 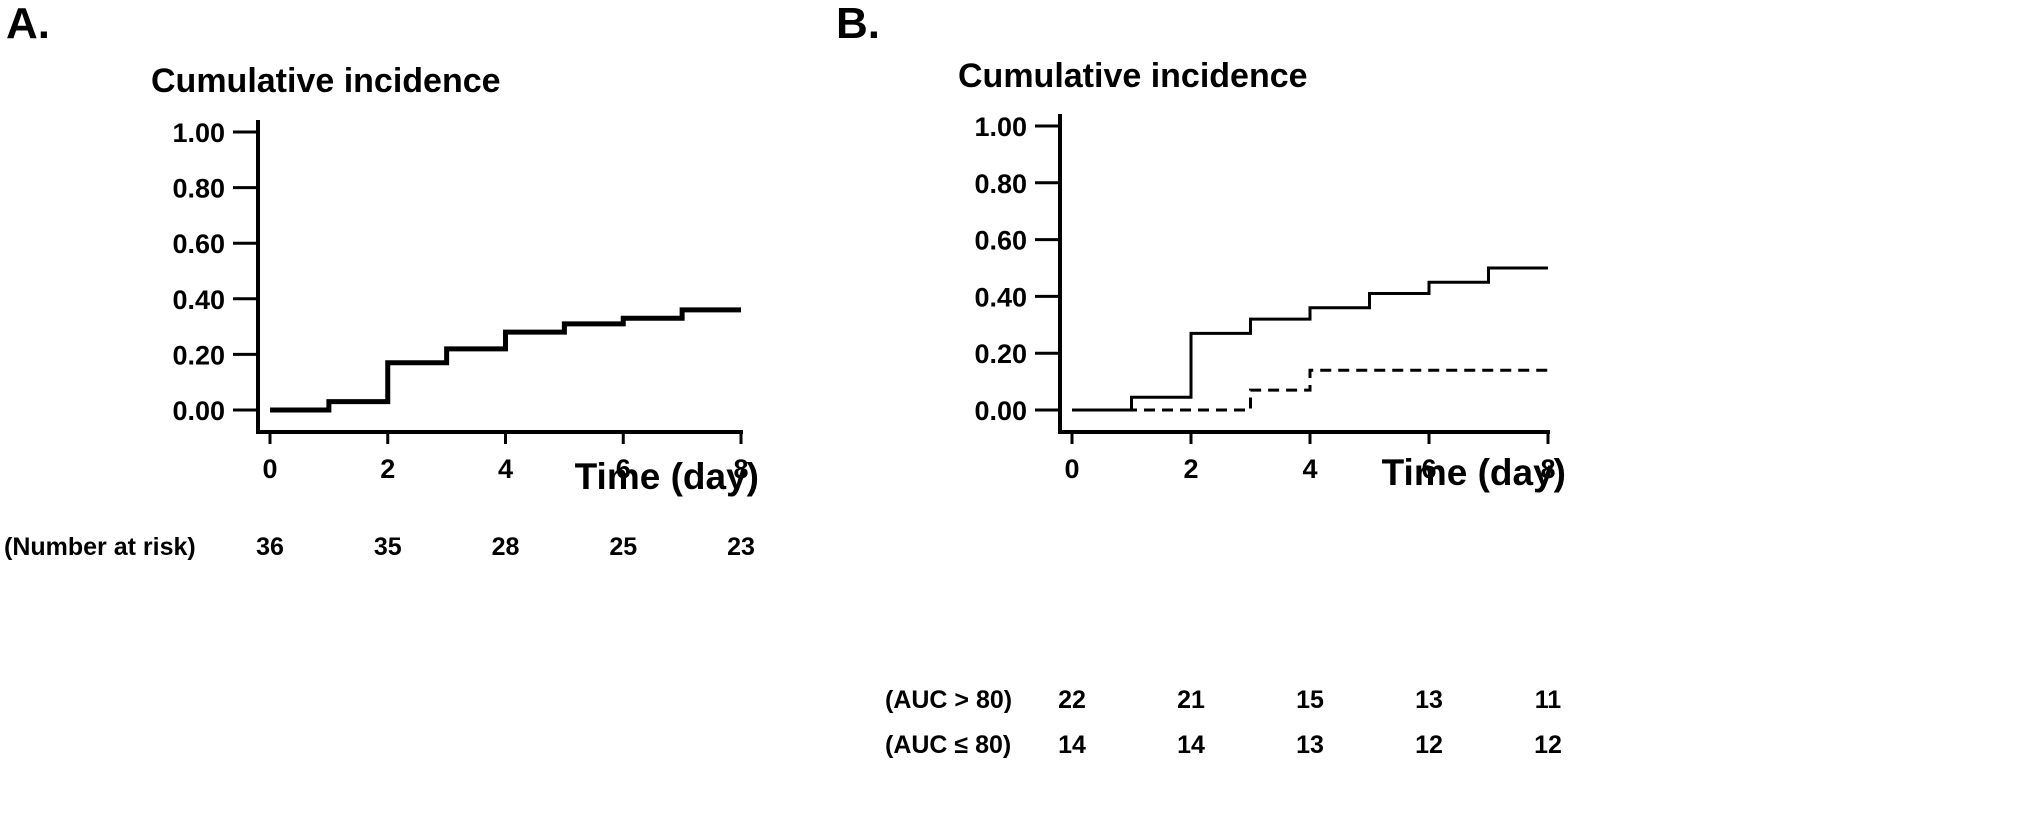 I want to click on risk-value: 35, so click(x=388, y=547).